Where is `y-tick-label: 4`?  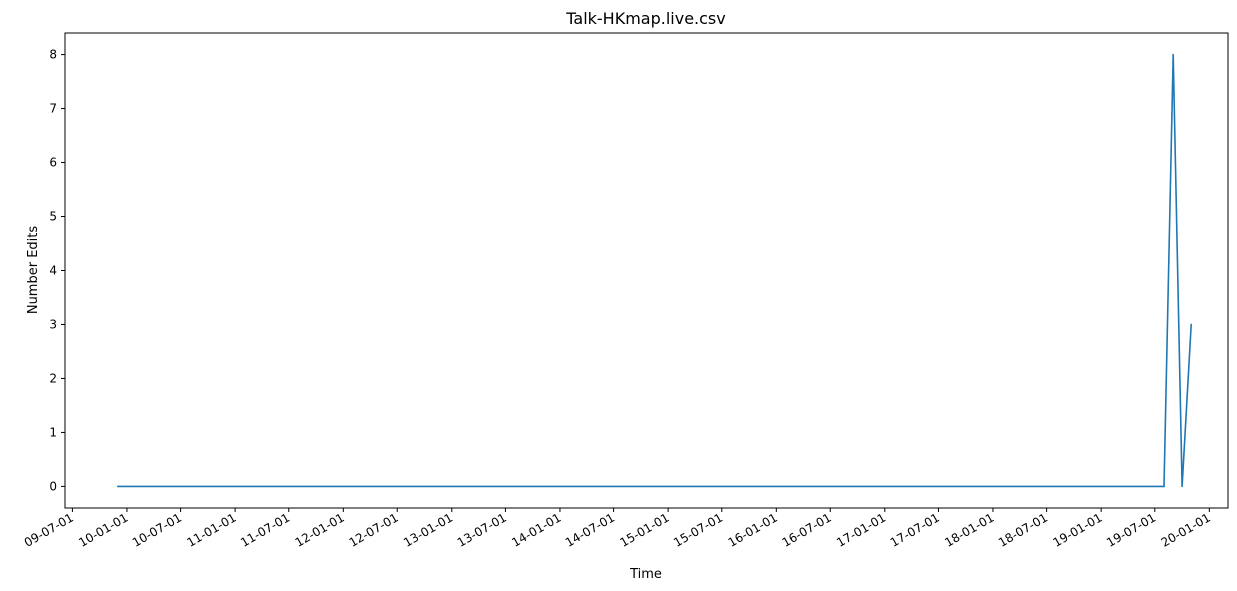 y-tick-label: 4 is located at coordinates (53, 271).